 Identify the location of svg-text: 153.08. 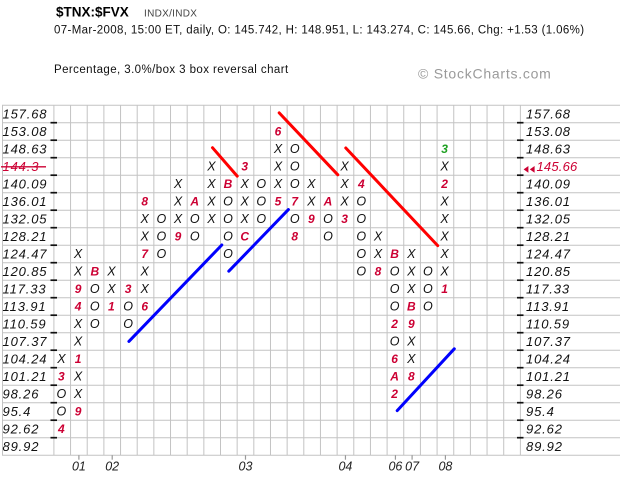
(25, 131).